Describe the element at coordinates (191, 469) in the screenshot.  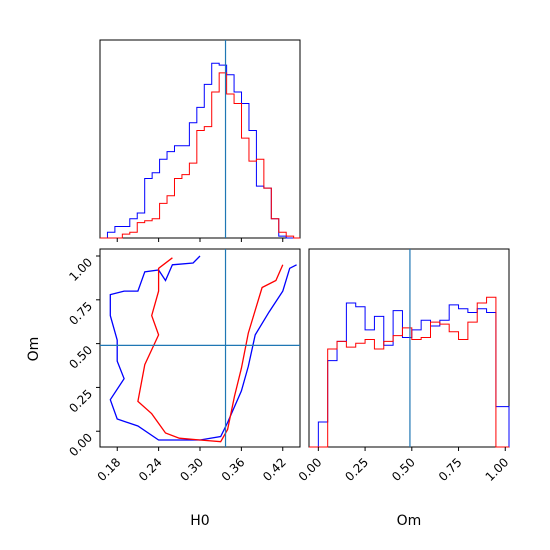
I see `h0-tick-label-2: 0.30` at that location.